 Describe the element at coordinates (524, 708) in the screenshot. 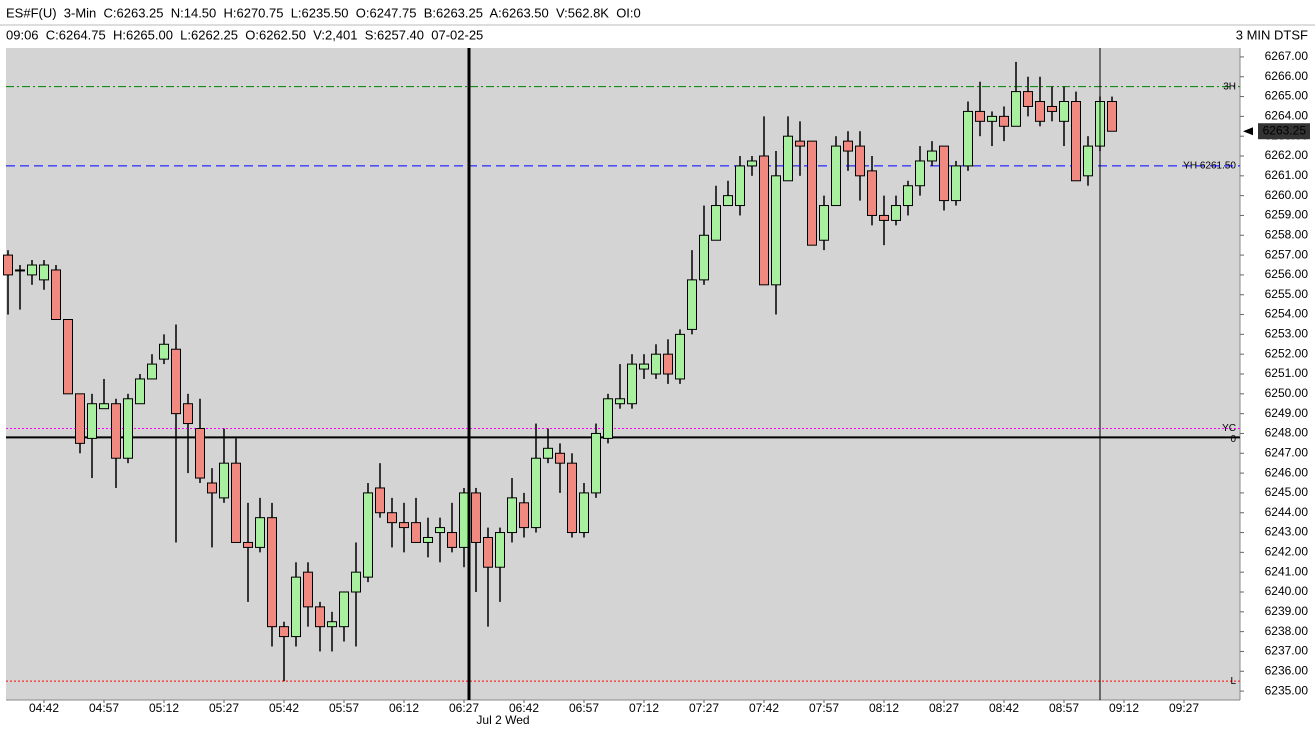

I see `x-tick-label: 06:42` at that location.